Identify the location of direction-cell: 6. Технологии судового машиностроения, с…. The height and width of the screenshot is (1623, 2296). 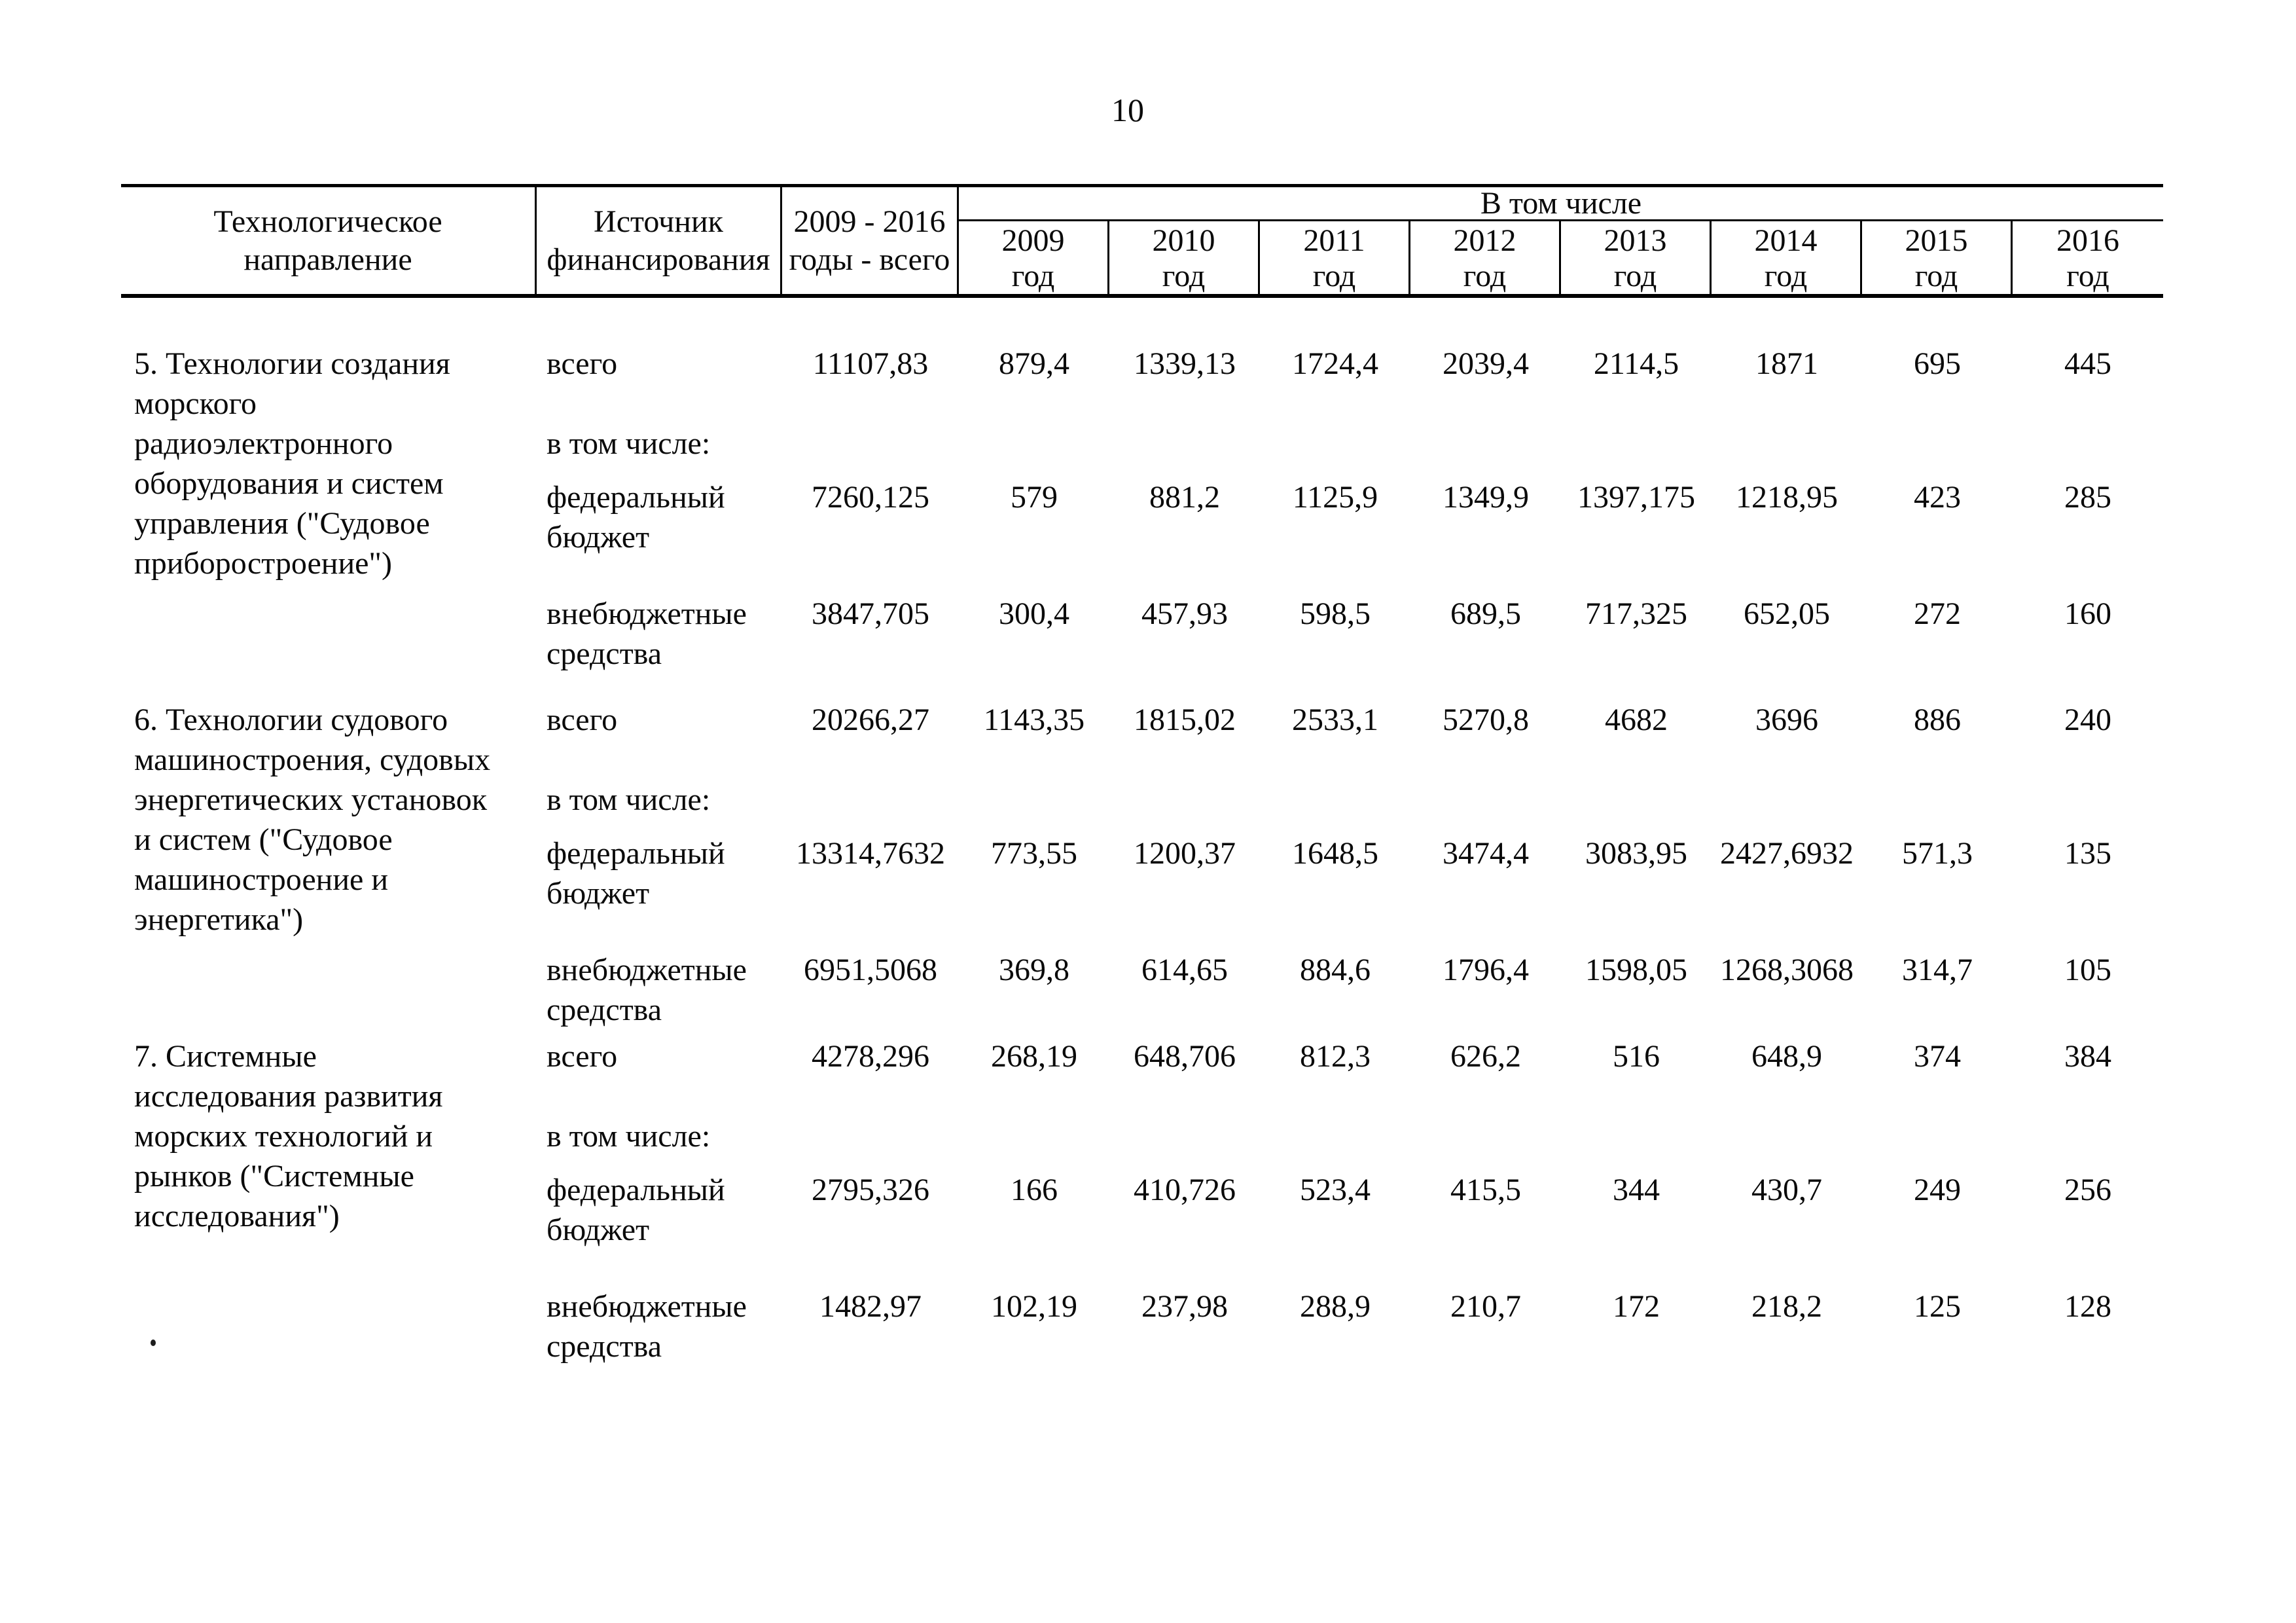
(312, 819).